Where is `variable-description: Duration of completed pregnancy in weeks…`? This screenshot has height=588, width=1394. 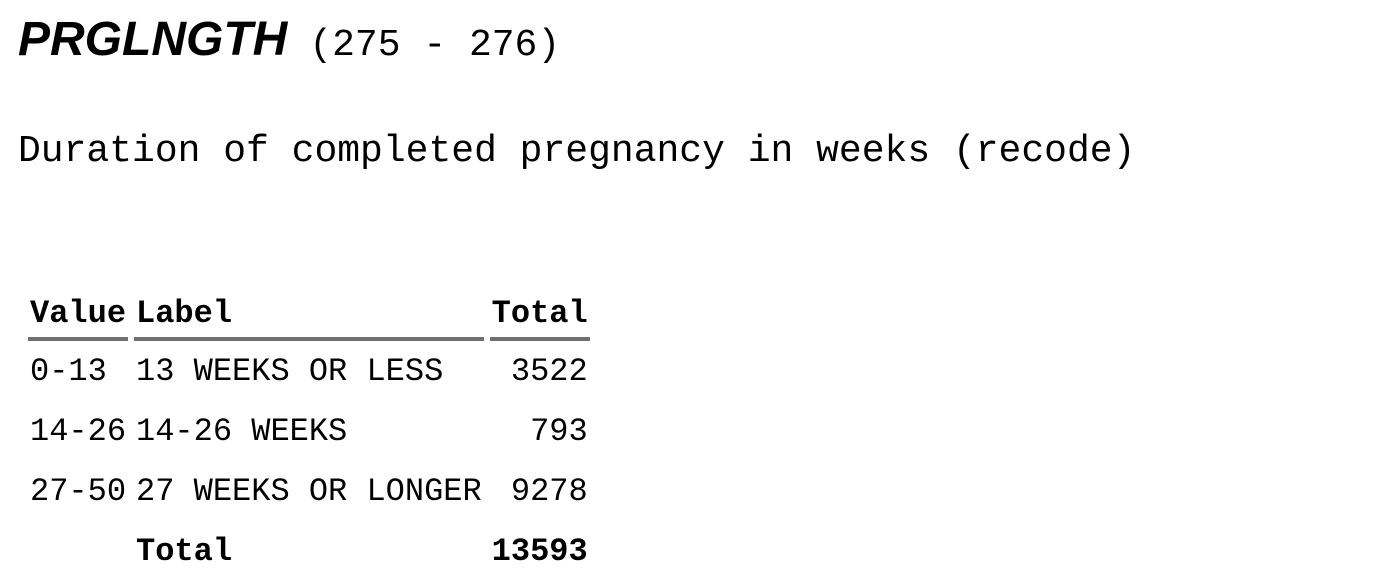
variable-description: Duration of completed pregnancy in weeks… is located at coordinates (577, 151).